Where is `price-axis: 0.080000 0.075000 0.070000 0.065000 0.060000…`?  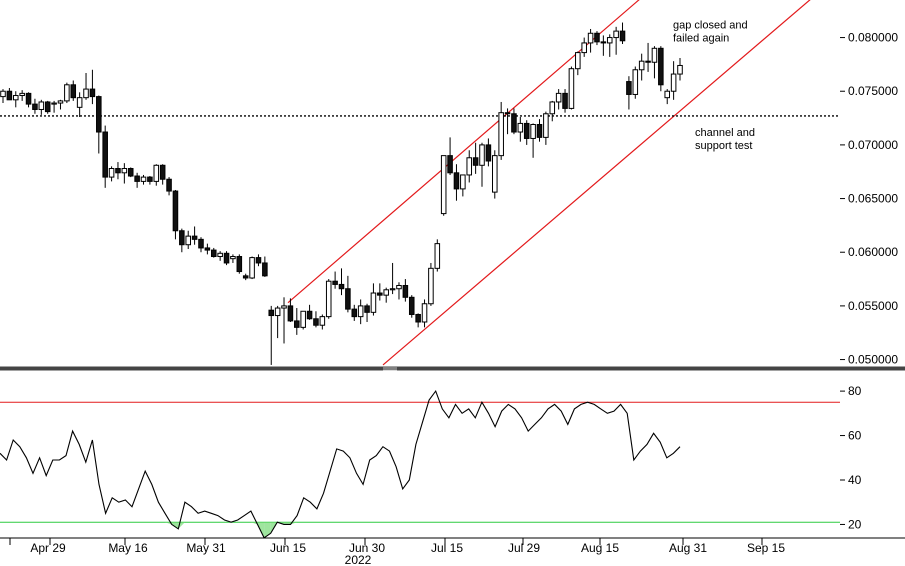
price-axis: 0.080000 0.075000 0.070000 0.065000 0.060000… is located at coordinates (869, 199).